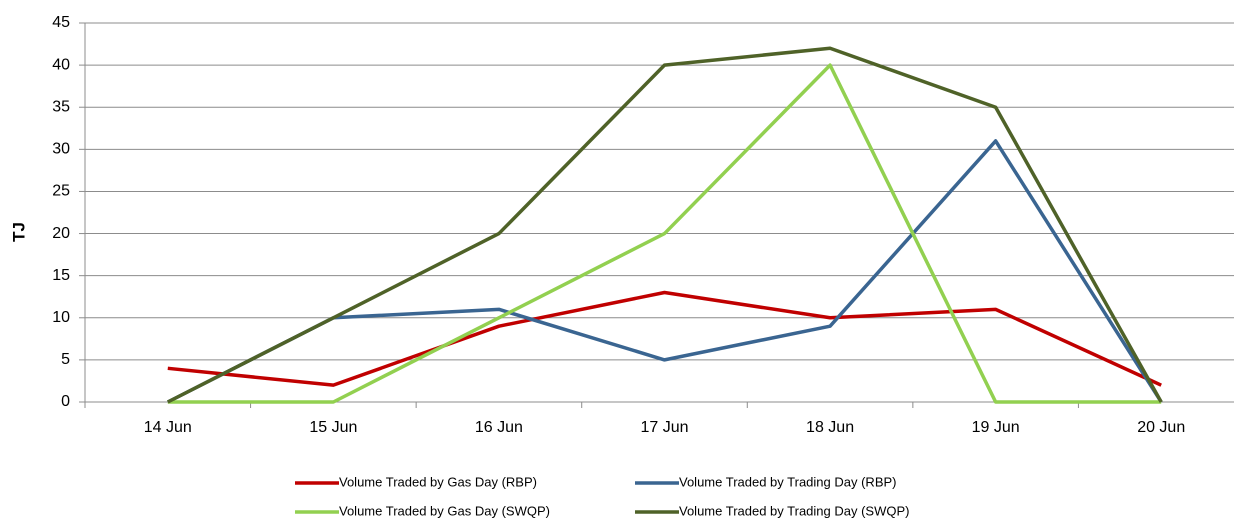 The image size is (1234, 518). What do you see at coordinates (333, 427) in the screenshot?
I see `x-tick-label: 15 Jun` at bounding box center [333, 427].